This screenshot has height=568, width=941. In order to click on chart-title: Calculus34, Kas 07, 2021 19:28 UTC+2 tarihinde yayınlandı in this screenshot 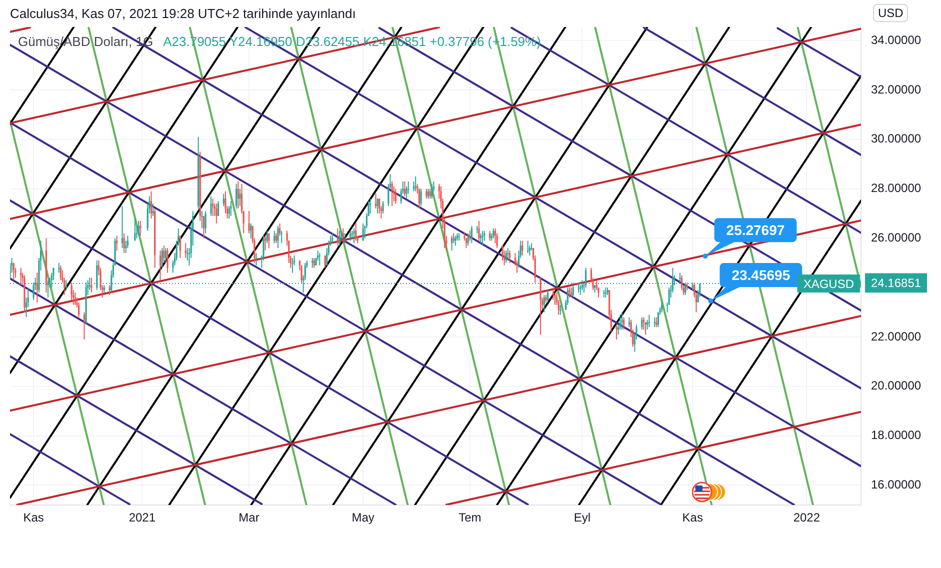, I will do `click(183, 13)`.